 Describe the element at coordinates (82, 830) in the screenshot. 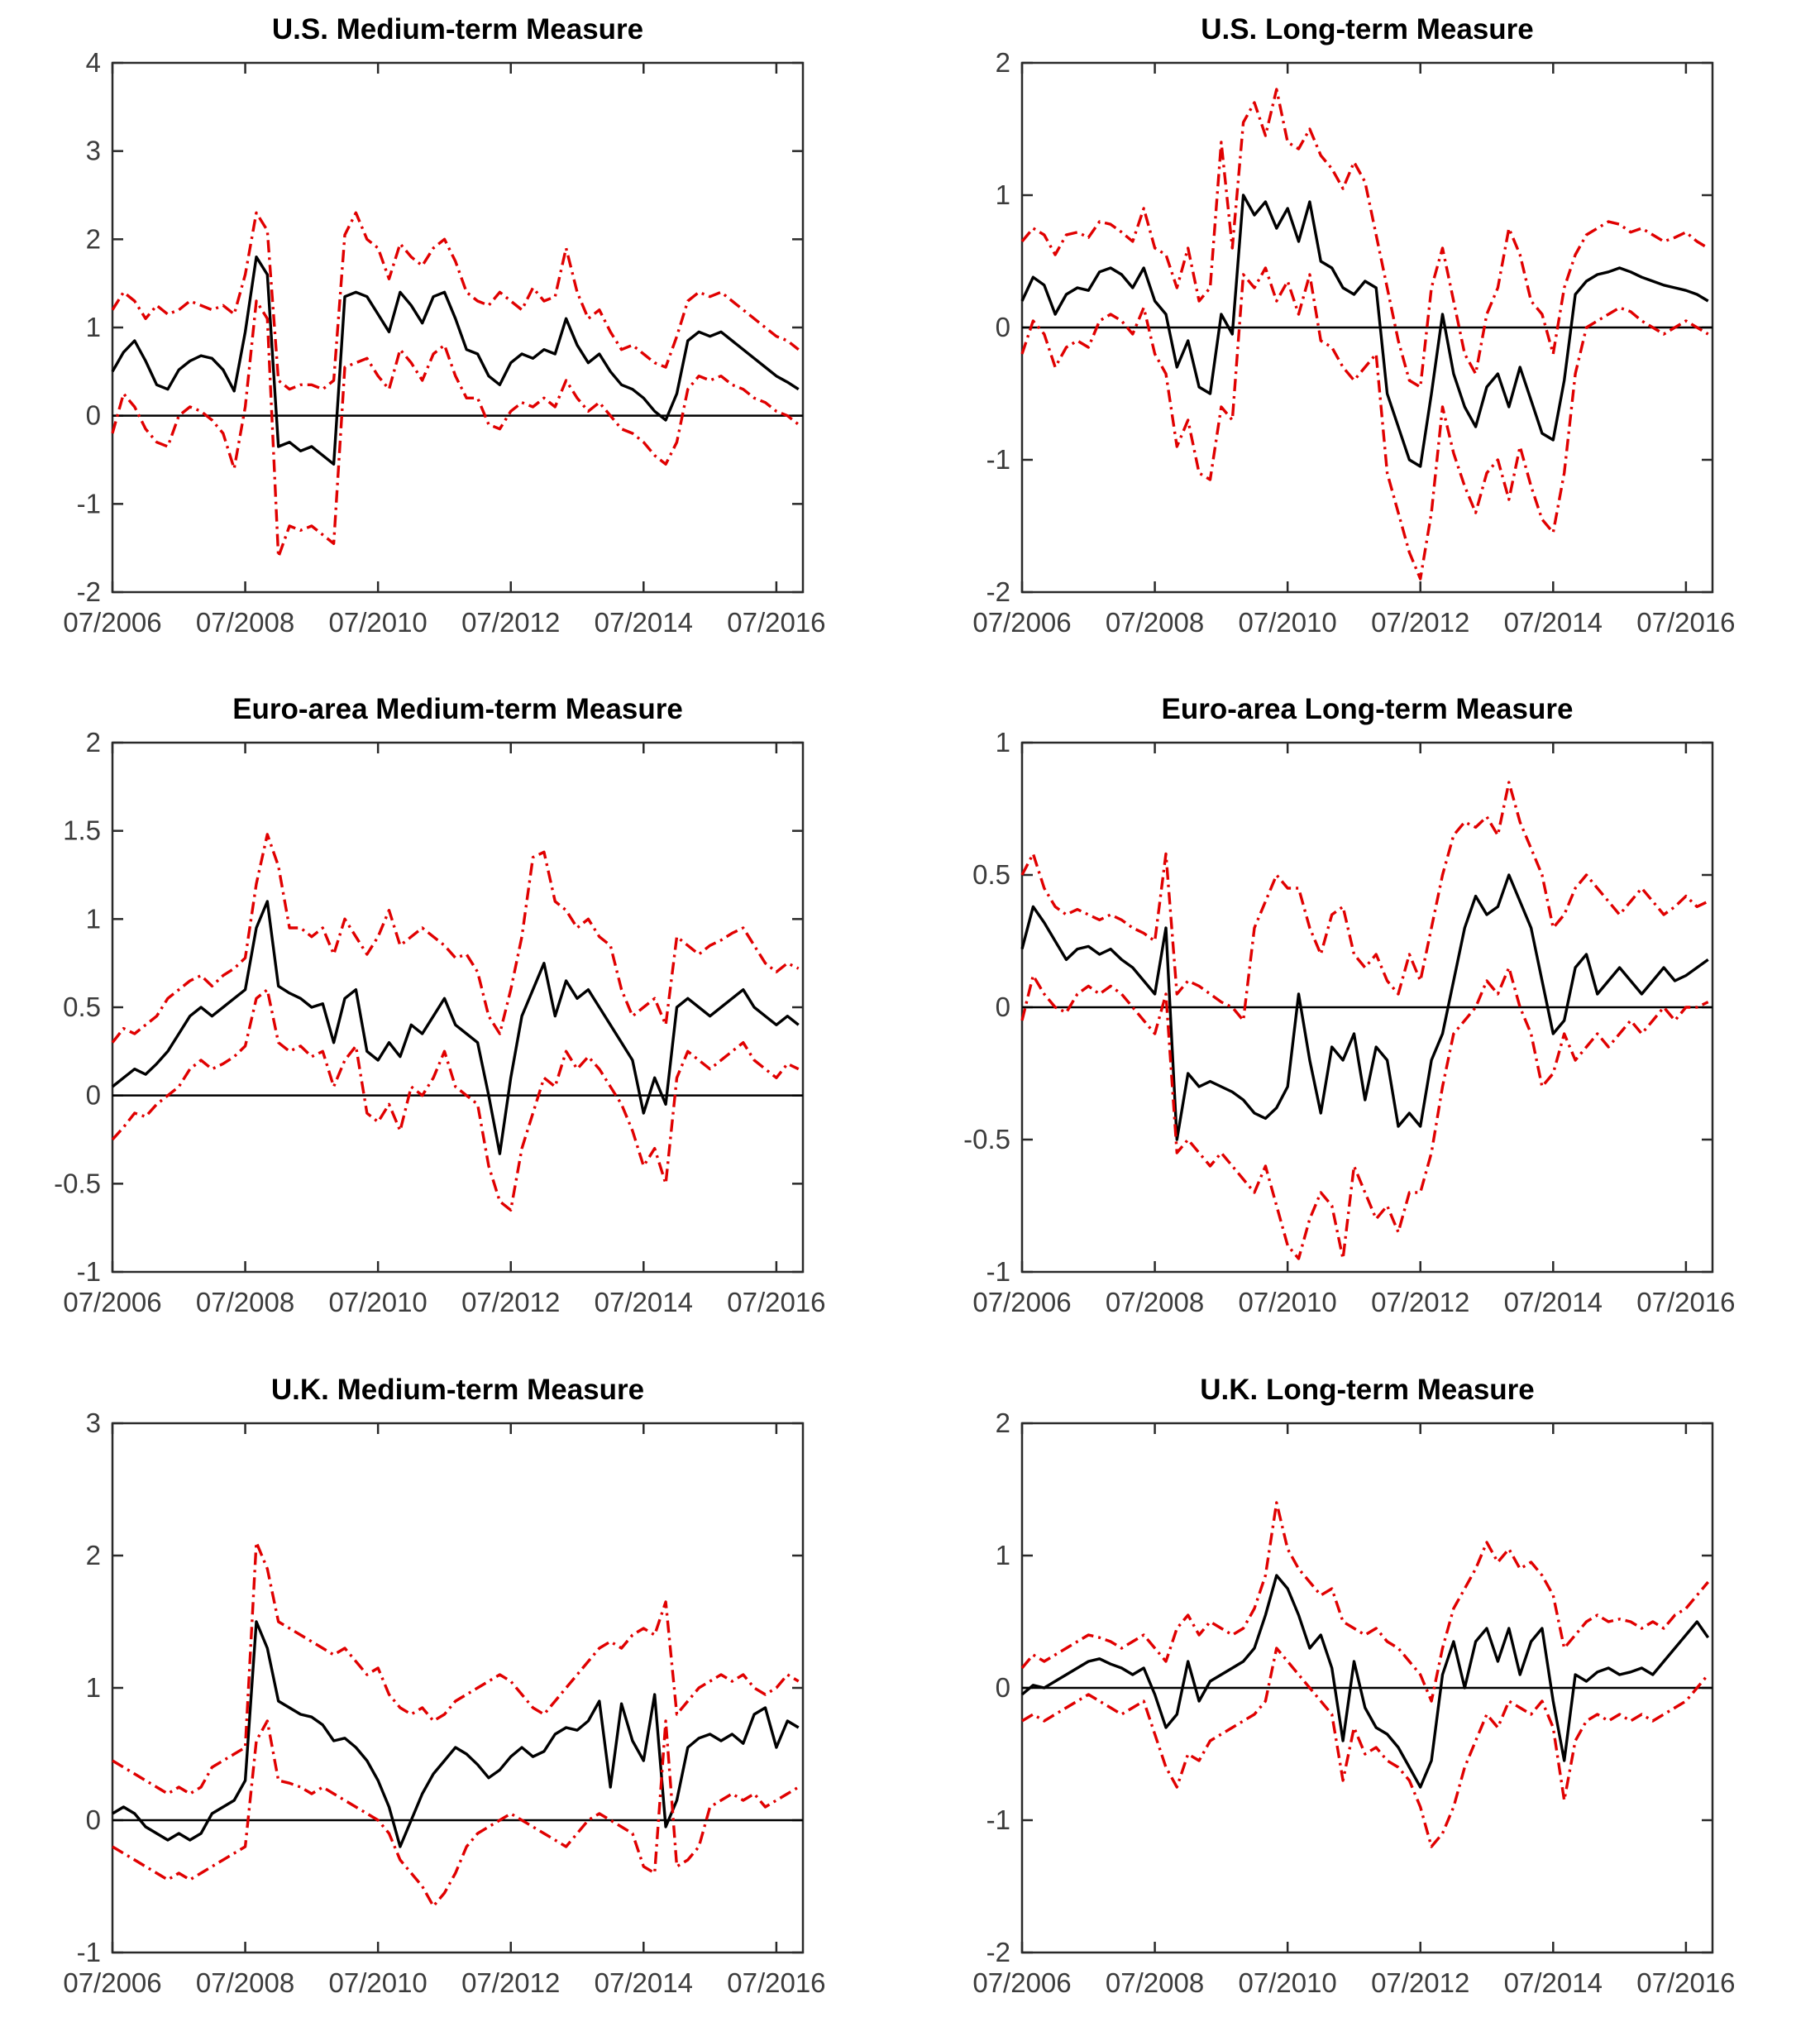

I see `y-tick-label: 1.5` at that location.